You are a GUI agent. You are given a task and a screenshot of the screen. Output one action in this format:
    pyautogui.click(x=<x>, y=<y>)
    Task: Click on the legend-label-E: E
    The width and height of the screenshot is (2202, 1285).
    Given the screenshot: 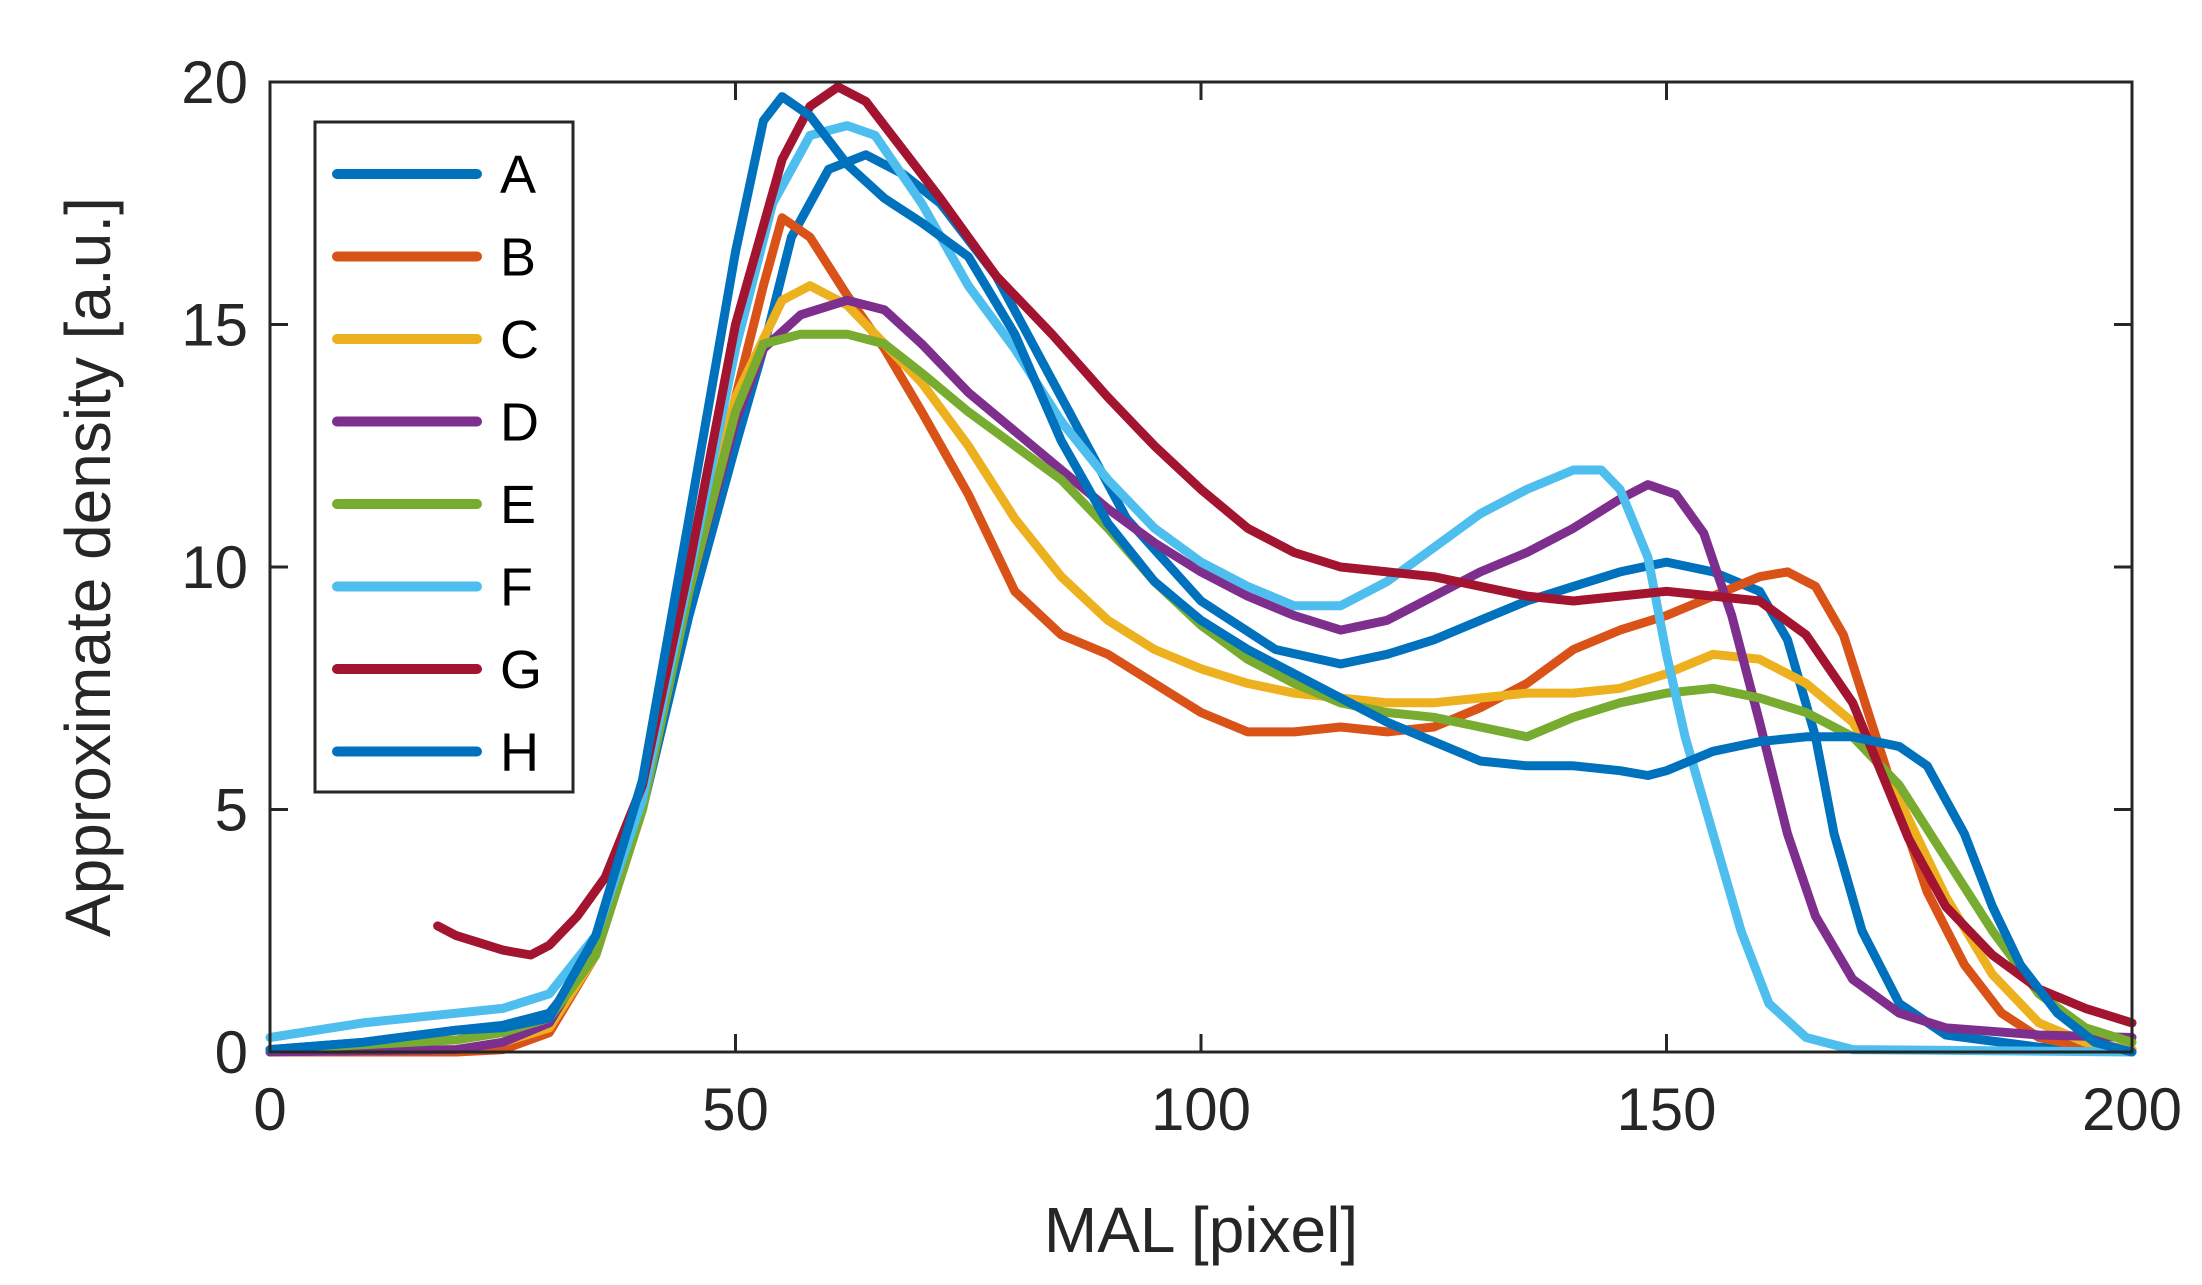 What is the action you would take?
    pyautogui.click(x=518, y=505)
    